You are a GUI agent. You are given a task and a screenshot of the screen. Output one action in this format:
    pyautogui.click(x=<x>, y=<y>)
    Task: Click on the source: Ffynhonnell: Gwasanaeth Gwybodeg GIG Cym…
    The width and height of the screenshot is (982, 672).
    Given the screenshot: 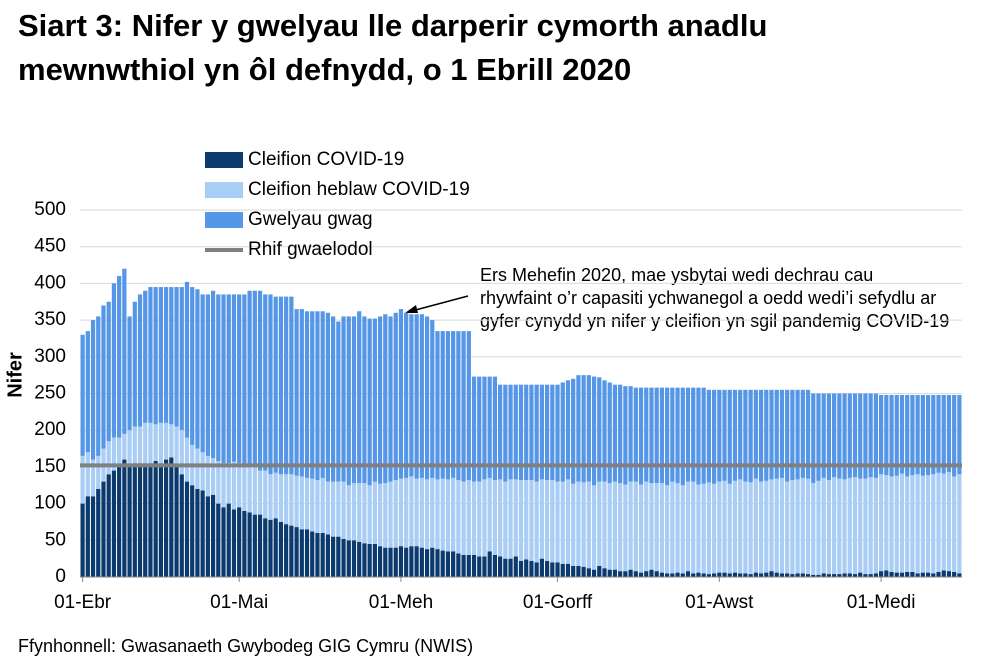 What is the action you would take?
    pyautogui.click(x=246, y=646)
    